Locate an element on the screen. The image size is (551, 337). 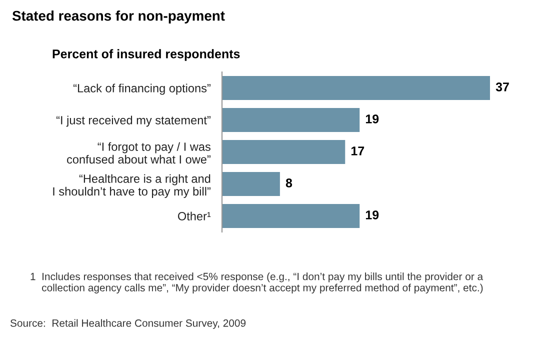
data-label: 8 is located at coordinates (289, 183).